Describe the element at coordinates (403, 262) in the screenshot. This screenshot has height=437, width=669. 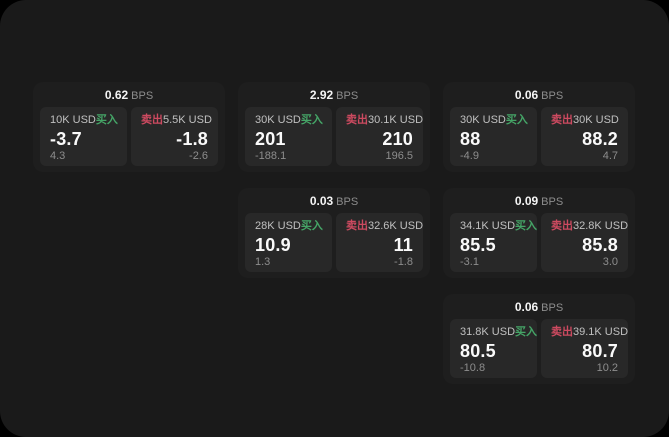
I see `sell-delta: -1.8` at that location.